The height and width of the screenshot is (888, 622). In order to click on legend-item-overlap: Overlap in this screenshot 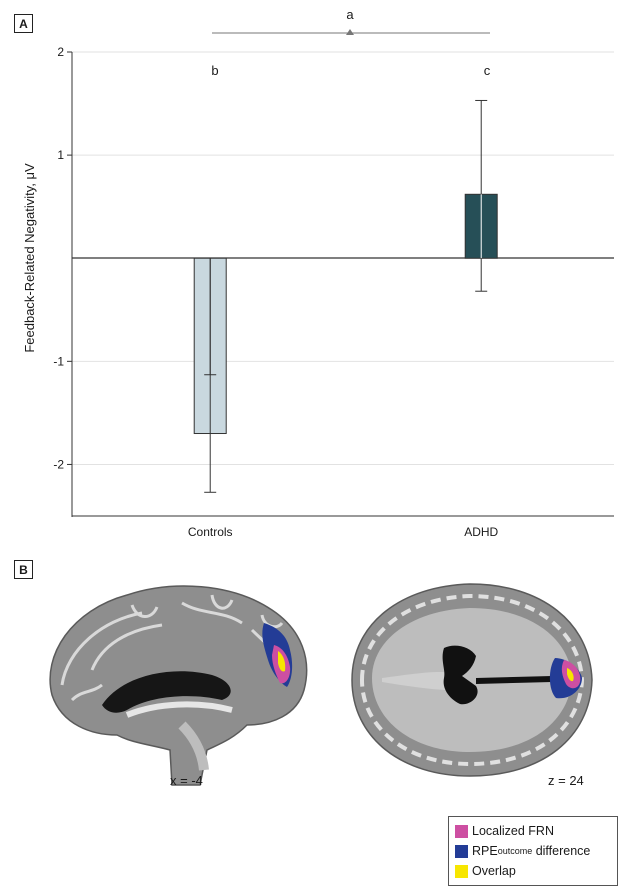, I will do `click(533, 871)`.